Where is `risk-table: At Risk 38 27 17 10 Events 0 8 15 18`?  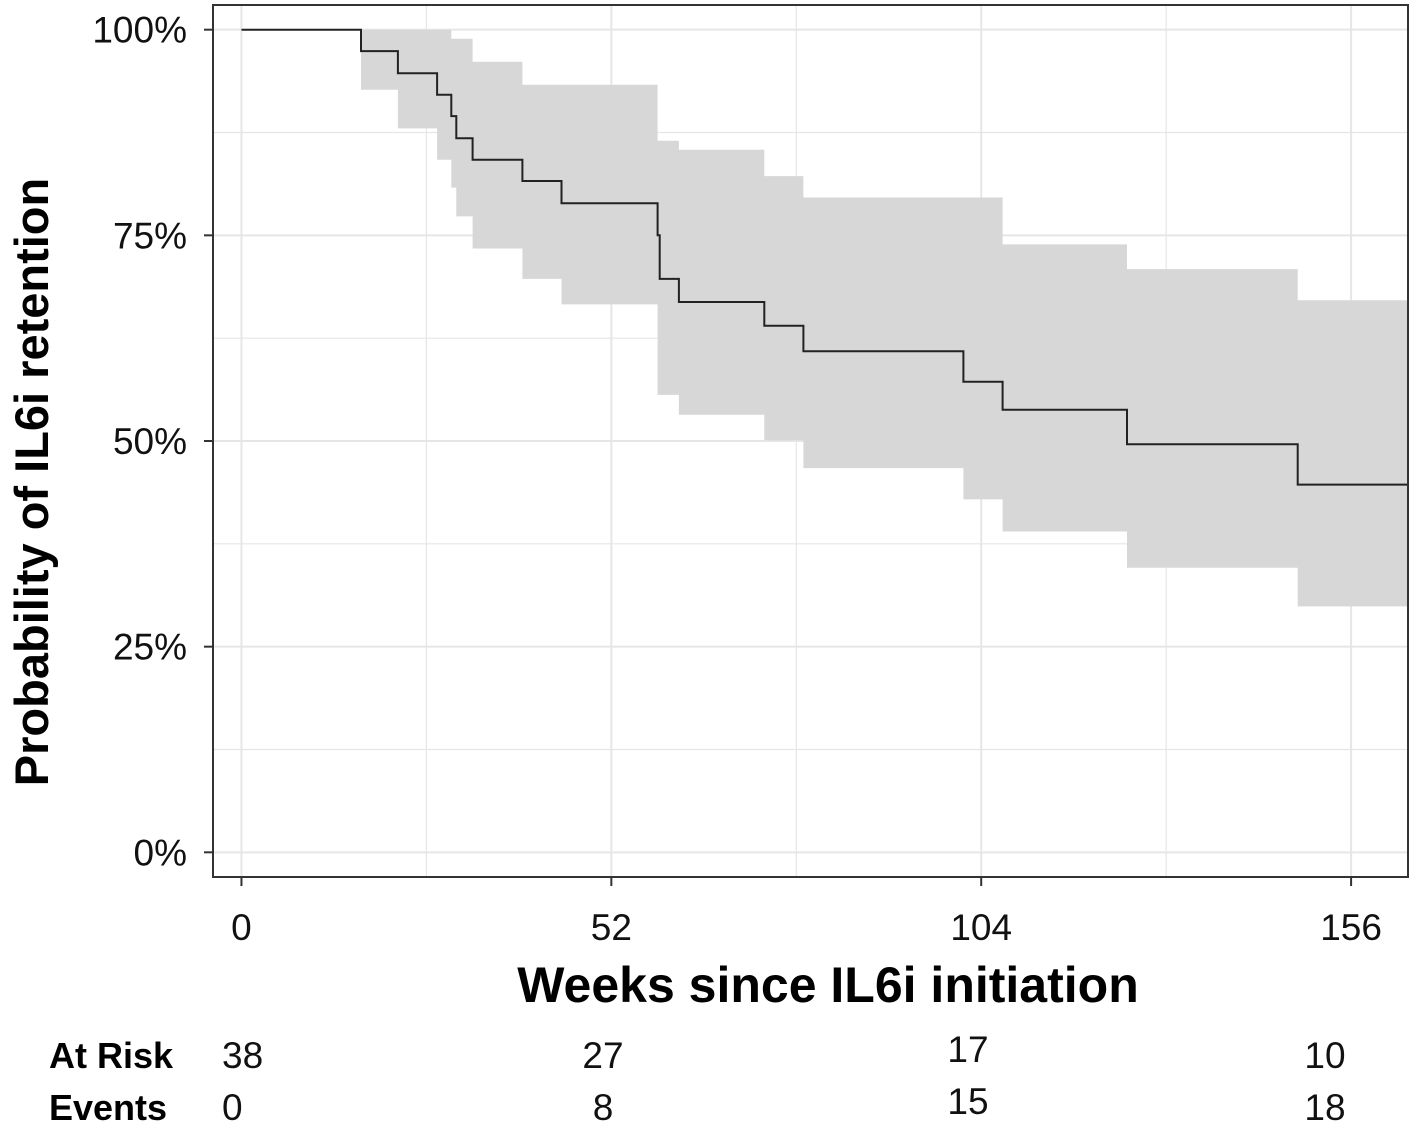
risk-table: At Risk 38 27 17 10 Events 0 8 15 18 is located at coordinates (697, 1078).